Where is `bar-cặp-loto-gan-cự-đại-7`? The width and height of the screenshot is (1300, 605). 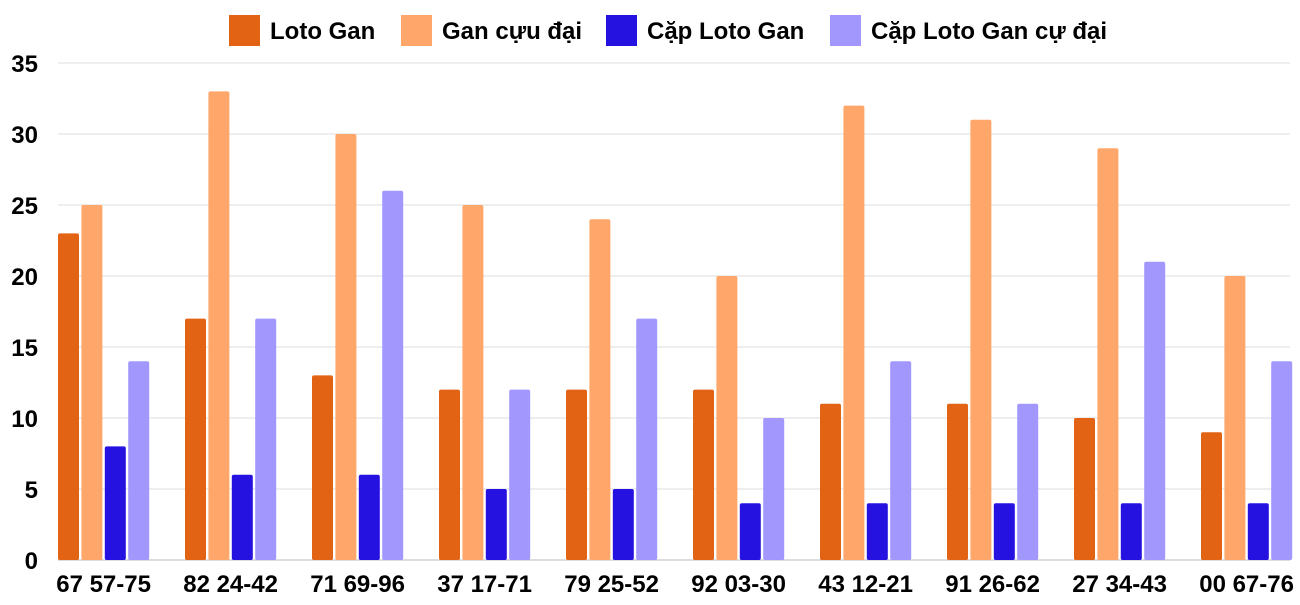
bar-cặp-loto-gan-cự-đại-7 is located at coordinates (1028, 481).